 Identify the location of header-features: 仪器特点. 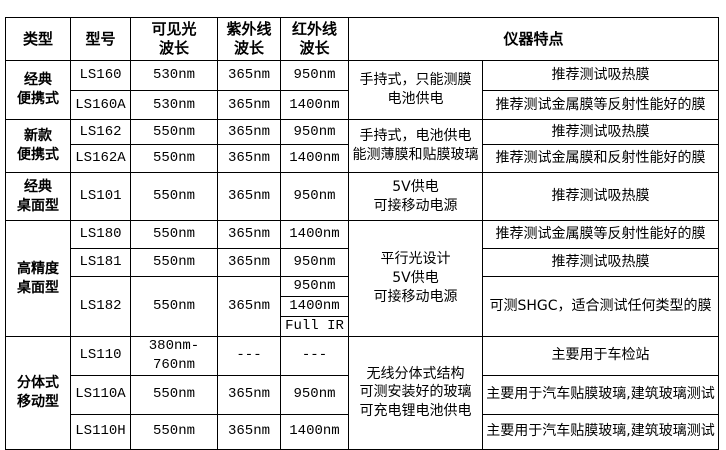
(533, 39).